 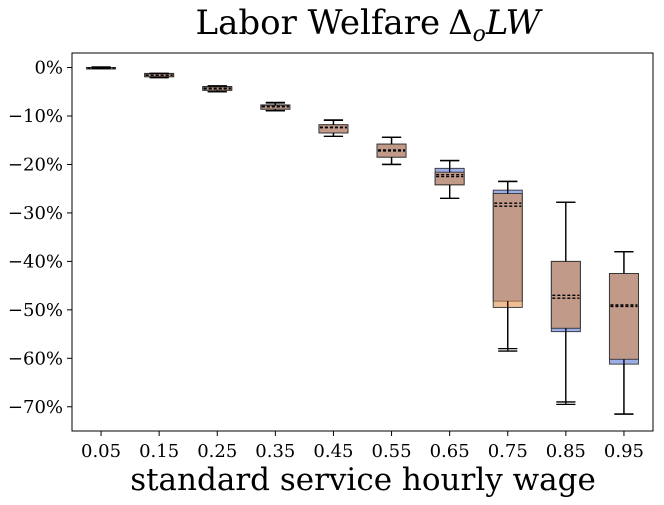 I want to click on y-tick-label: −70%, so click(x=35, y=407).